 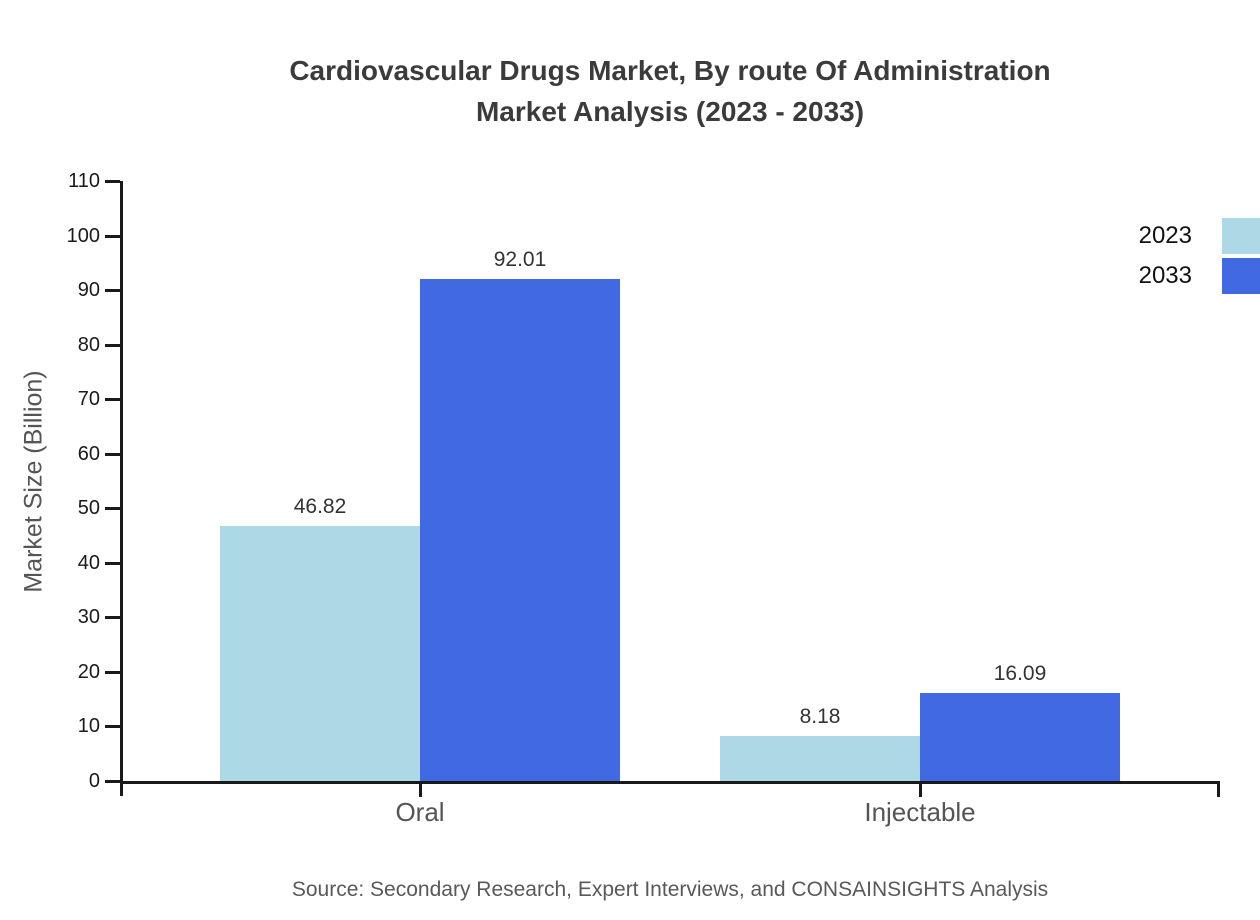 I want to click on y-tick-label: 30, so click(x=88, y=617).